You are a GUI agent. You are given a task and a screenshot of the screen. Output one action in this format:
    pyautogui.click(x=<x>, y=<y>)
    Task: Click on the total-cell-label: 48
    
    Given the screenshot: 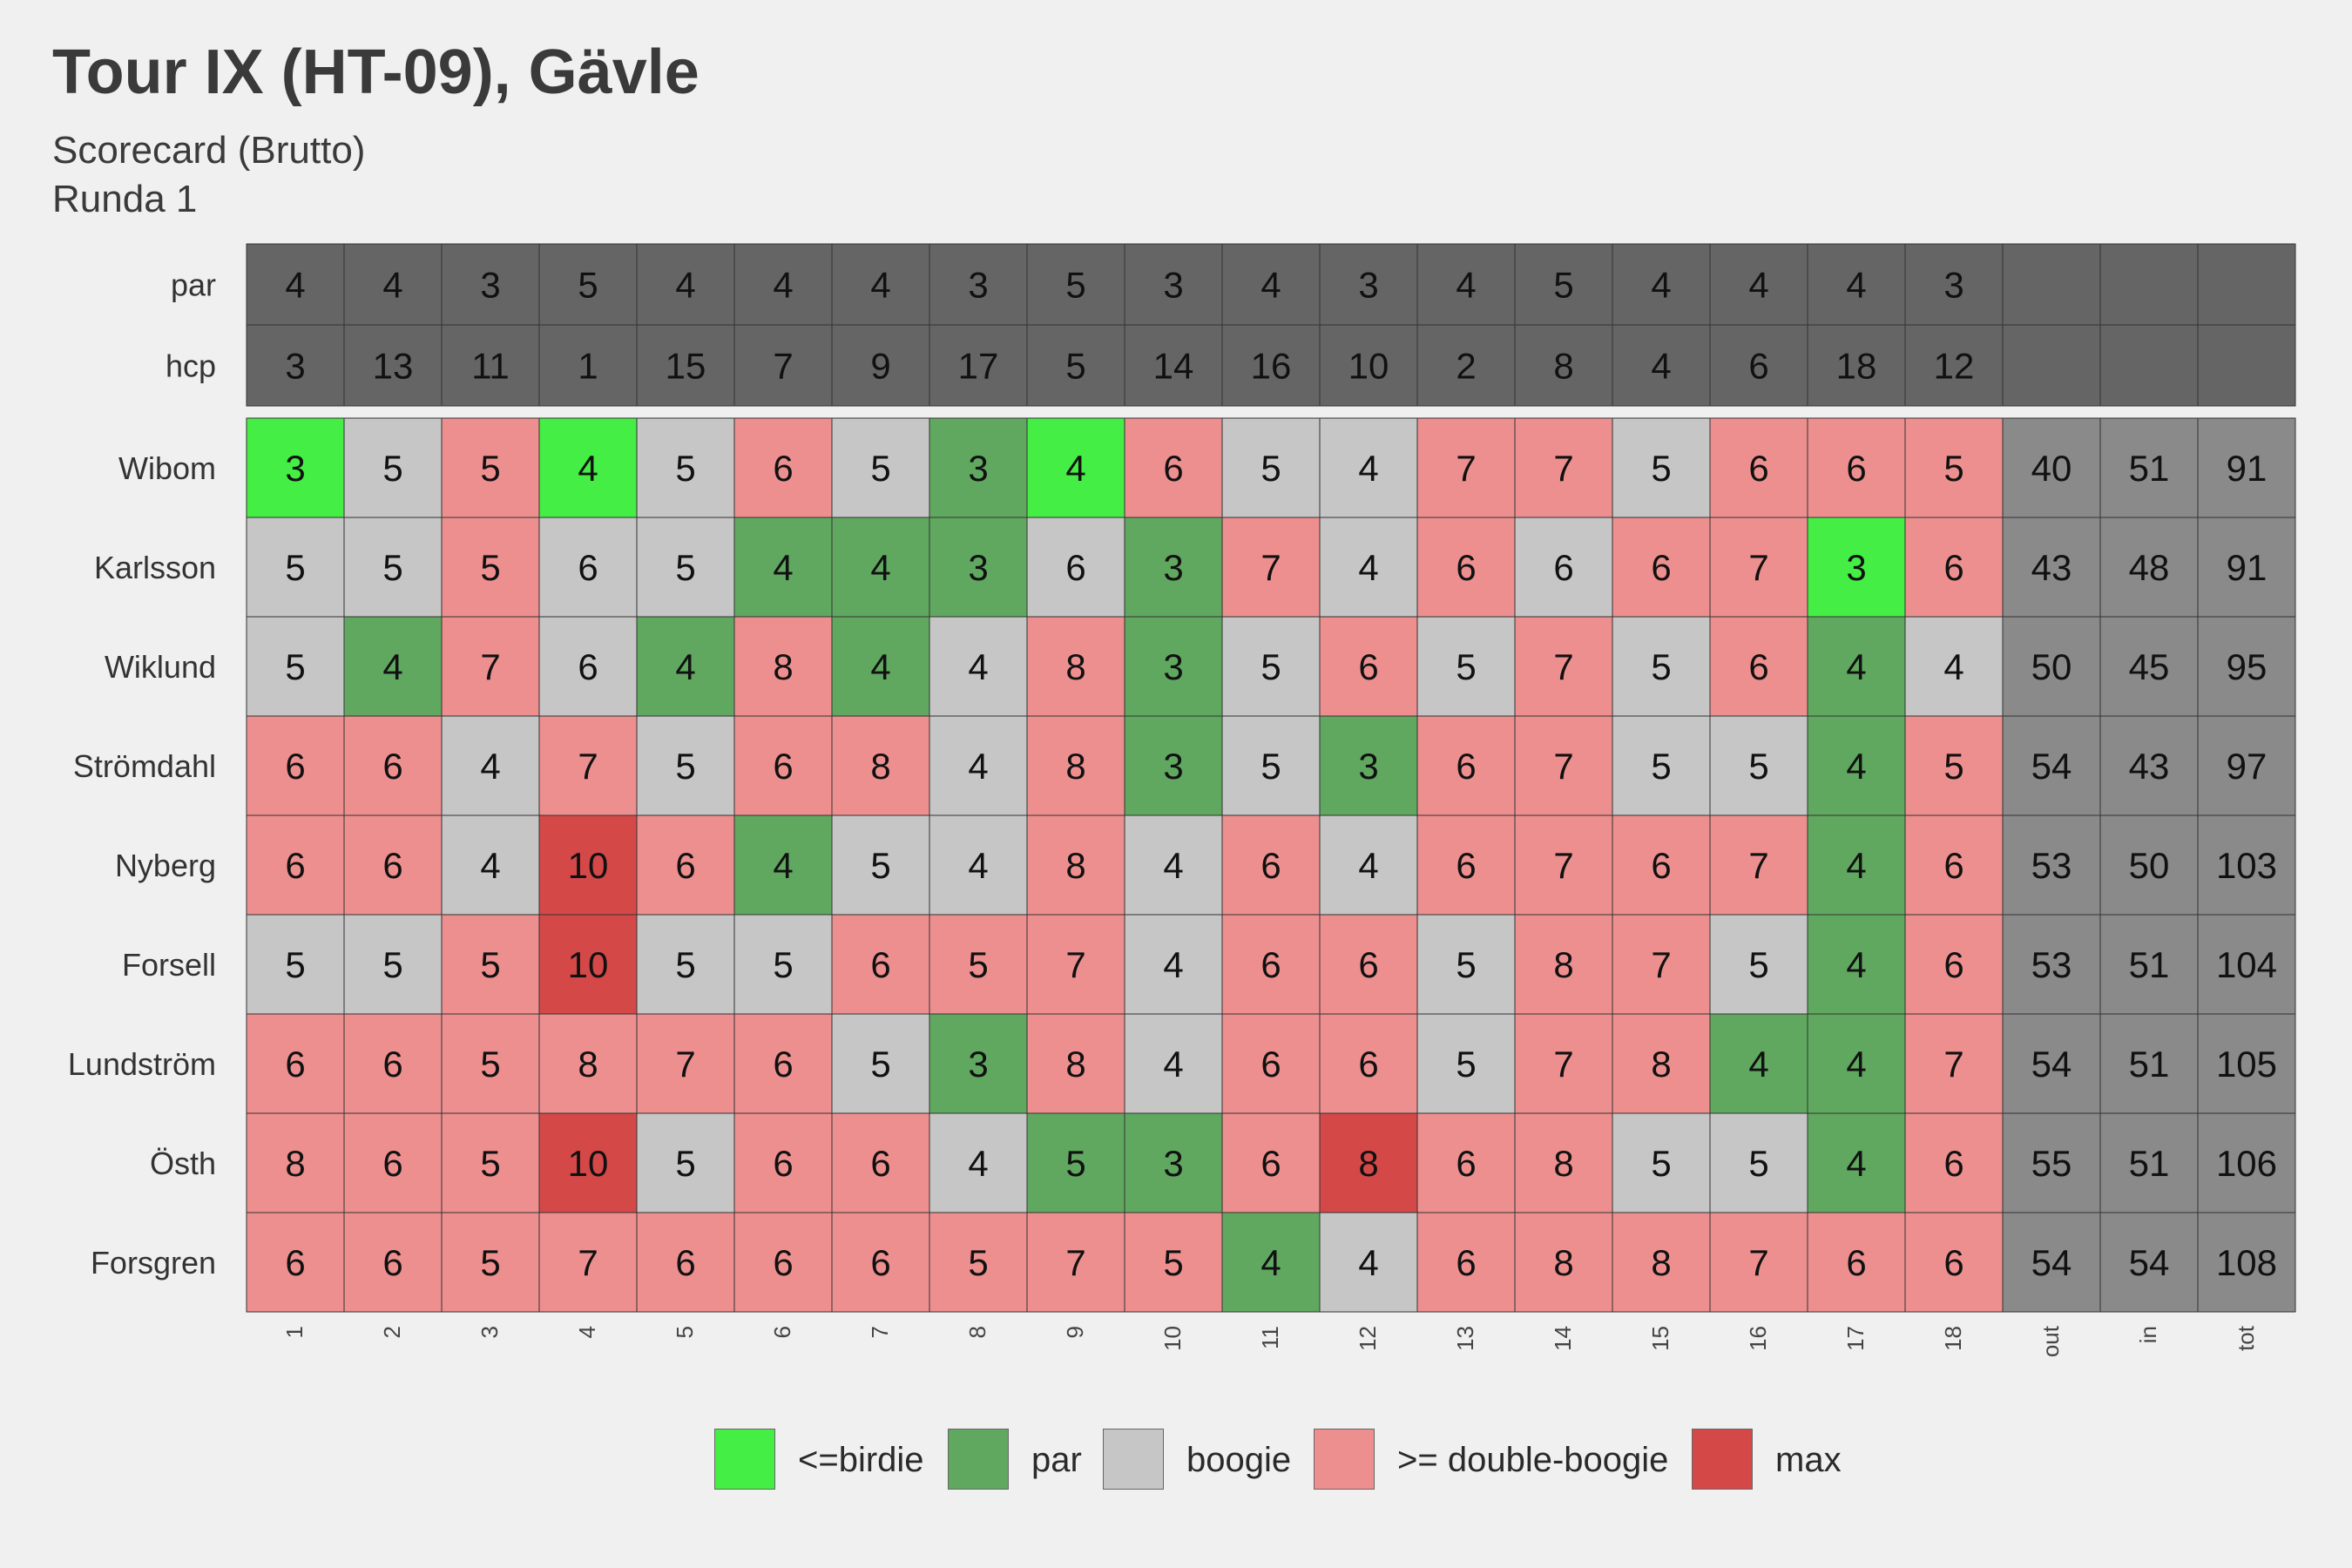 What is the action you would take?
    pyautogui.click(x=2150, y=567)
    